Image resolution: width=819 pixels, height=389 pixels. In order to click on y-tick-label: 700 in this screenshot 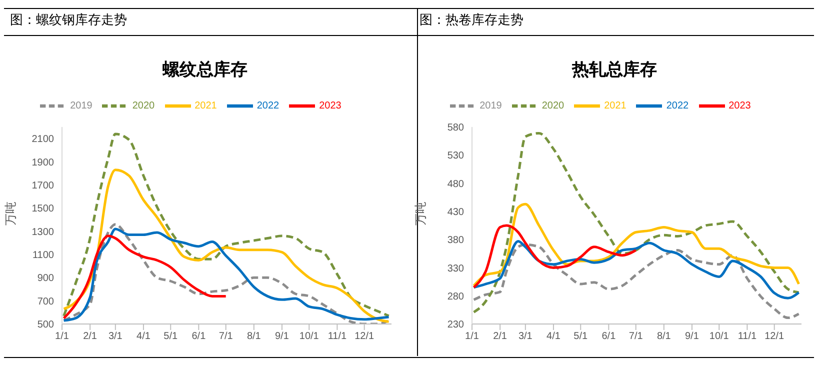, I will do `click(45, 302)`.